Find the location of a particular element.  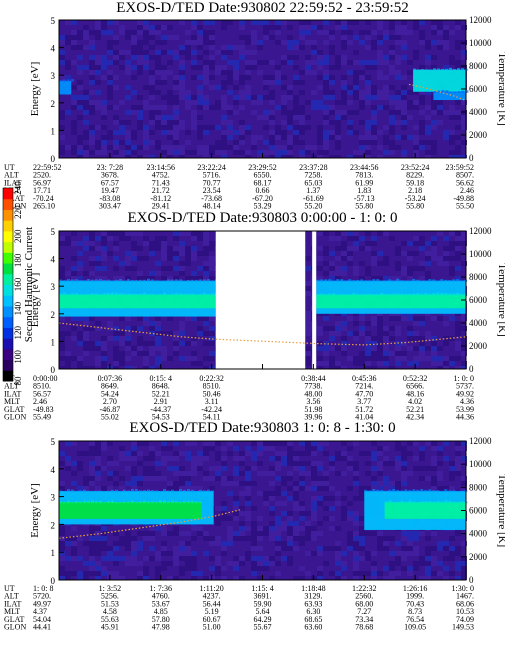

ephem-cell: 10.53 is located at coordinates (465, 611).